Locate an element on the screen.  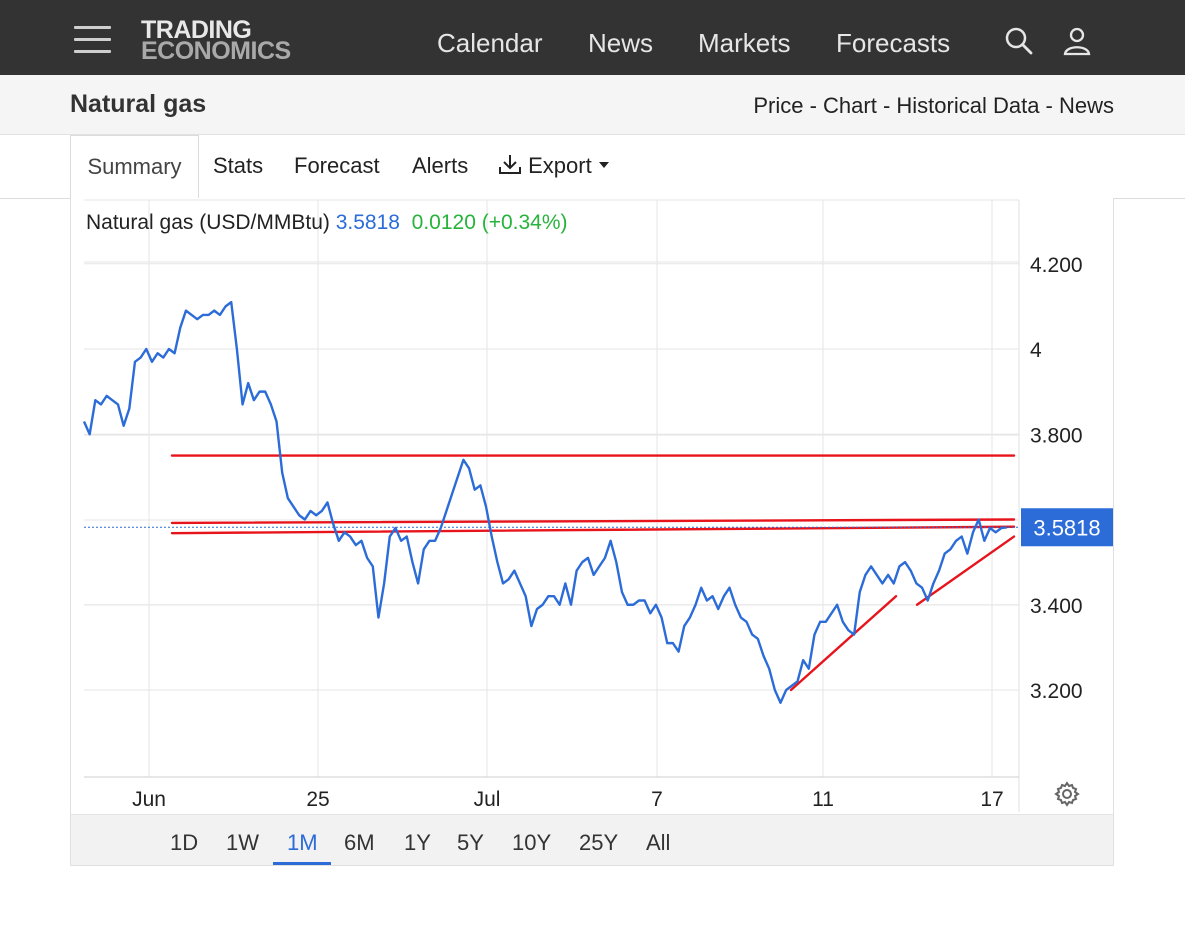
logo-line-2: ECONOMICS is located at coordinates (216, 51).